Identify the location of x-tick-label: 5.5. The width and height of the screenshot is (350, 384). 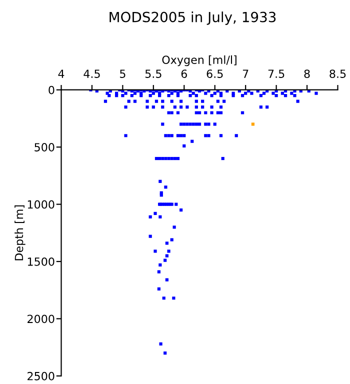
(153, 74).